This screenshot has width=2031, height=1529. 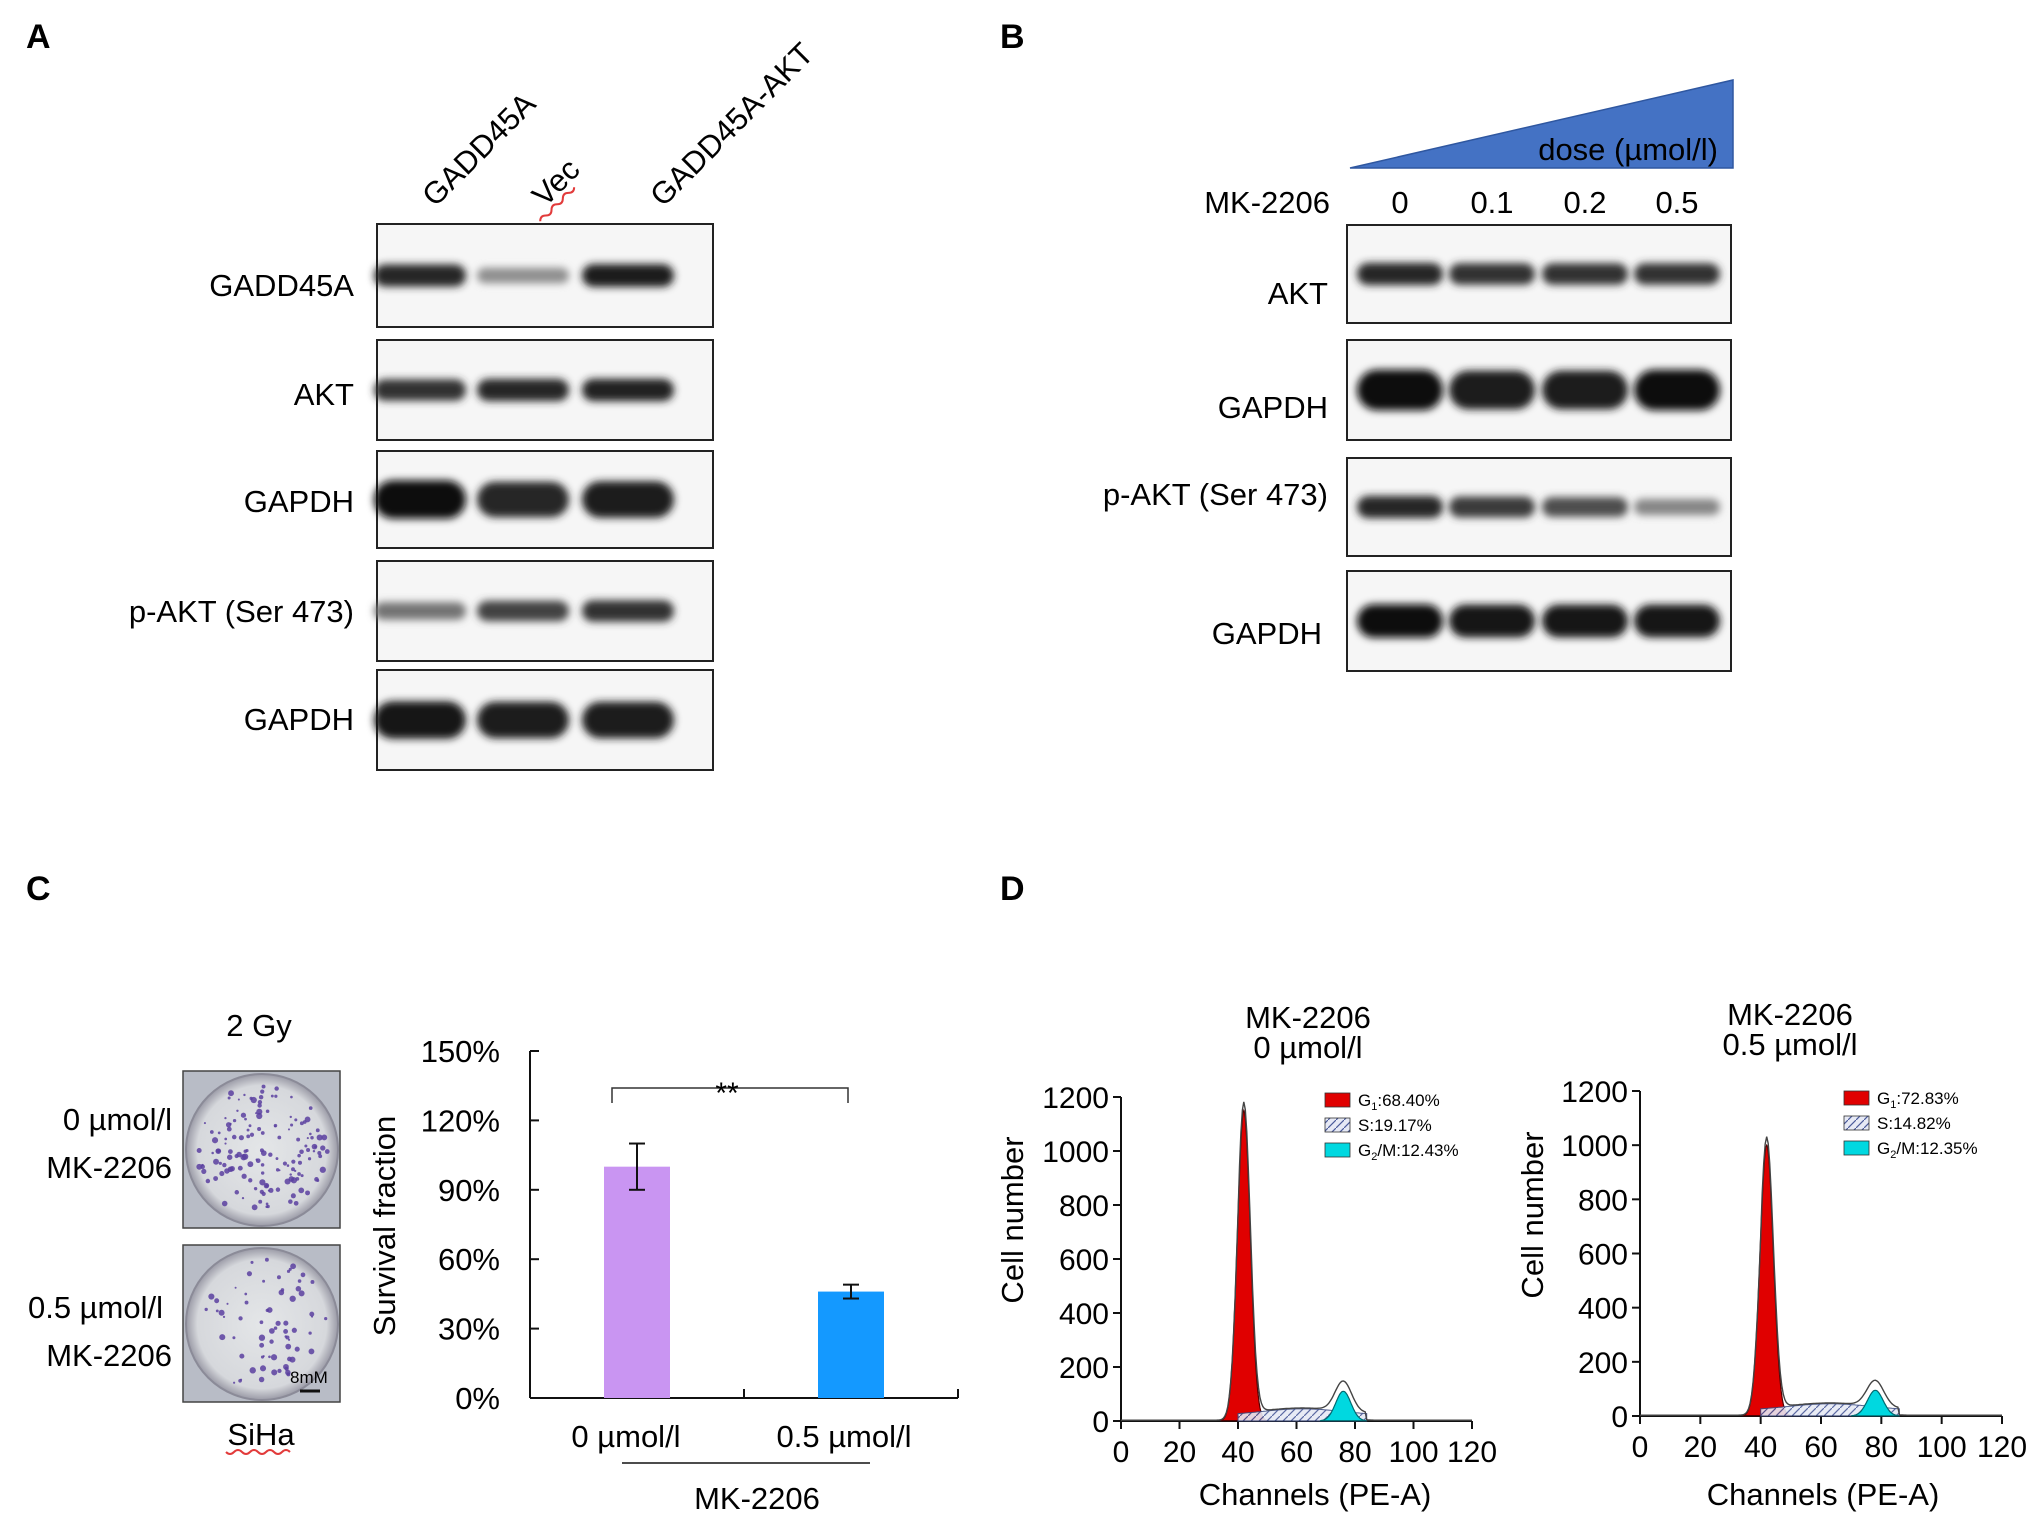 What do you see at coordinates (263, 1147) in the screenshot?
I see `dish-top-colonies` at bounding box center [263, 1147].